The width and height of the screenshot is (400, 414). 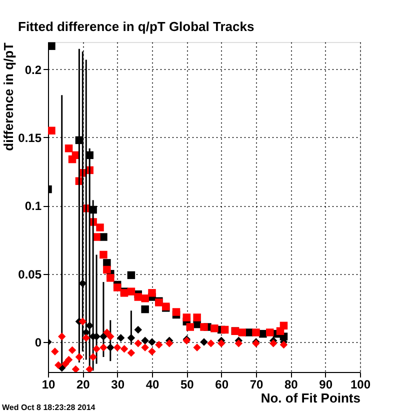 What do you see at coordinates (136, 26) in the screenshot?
I see `chart-title: Fitted difference in q/pT Global Tracks` at bounding box center [136, 26].